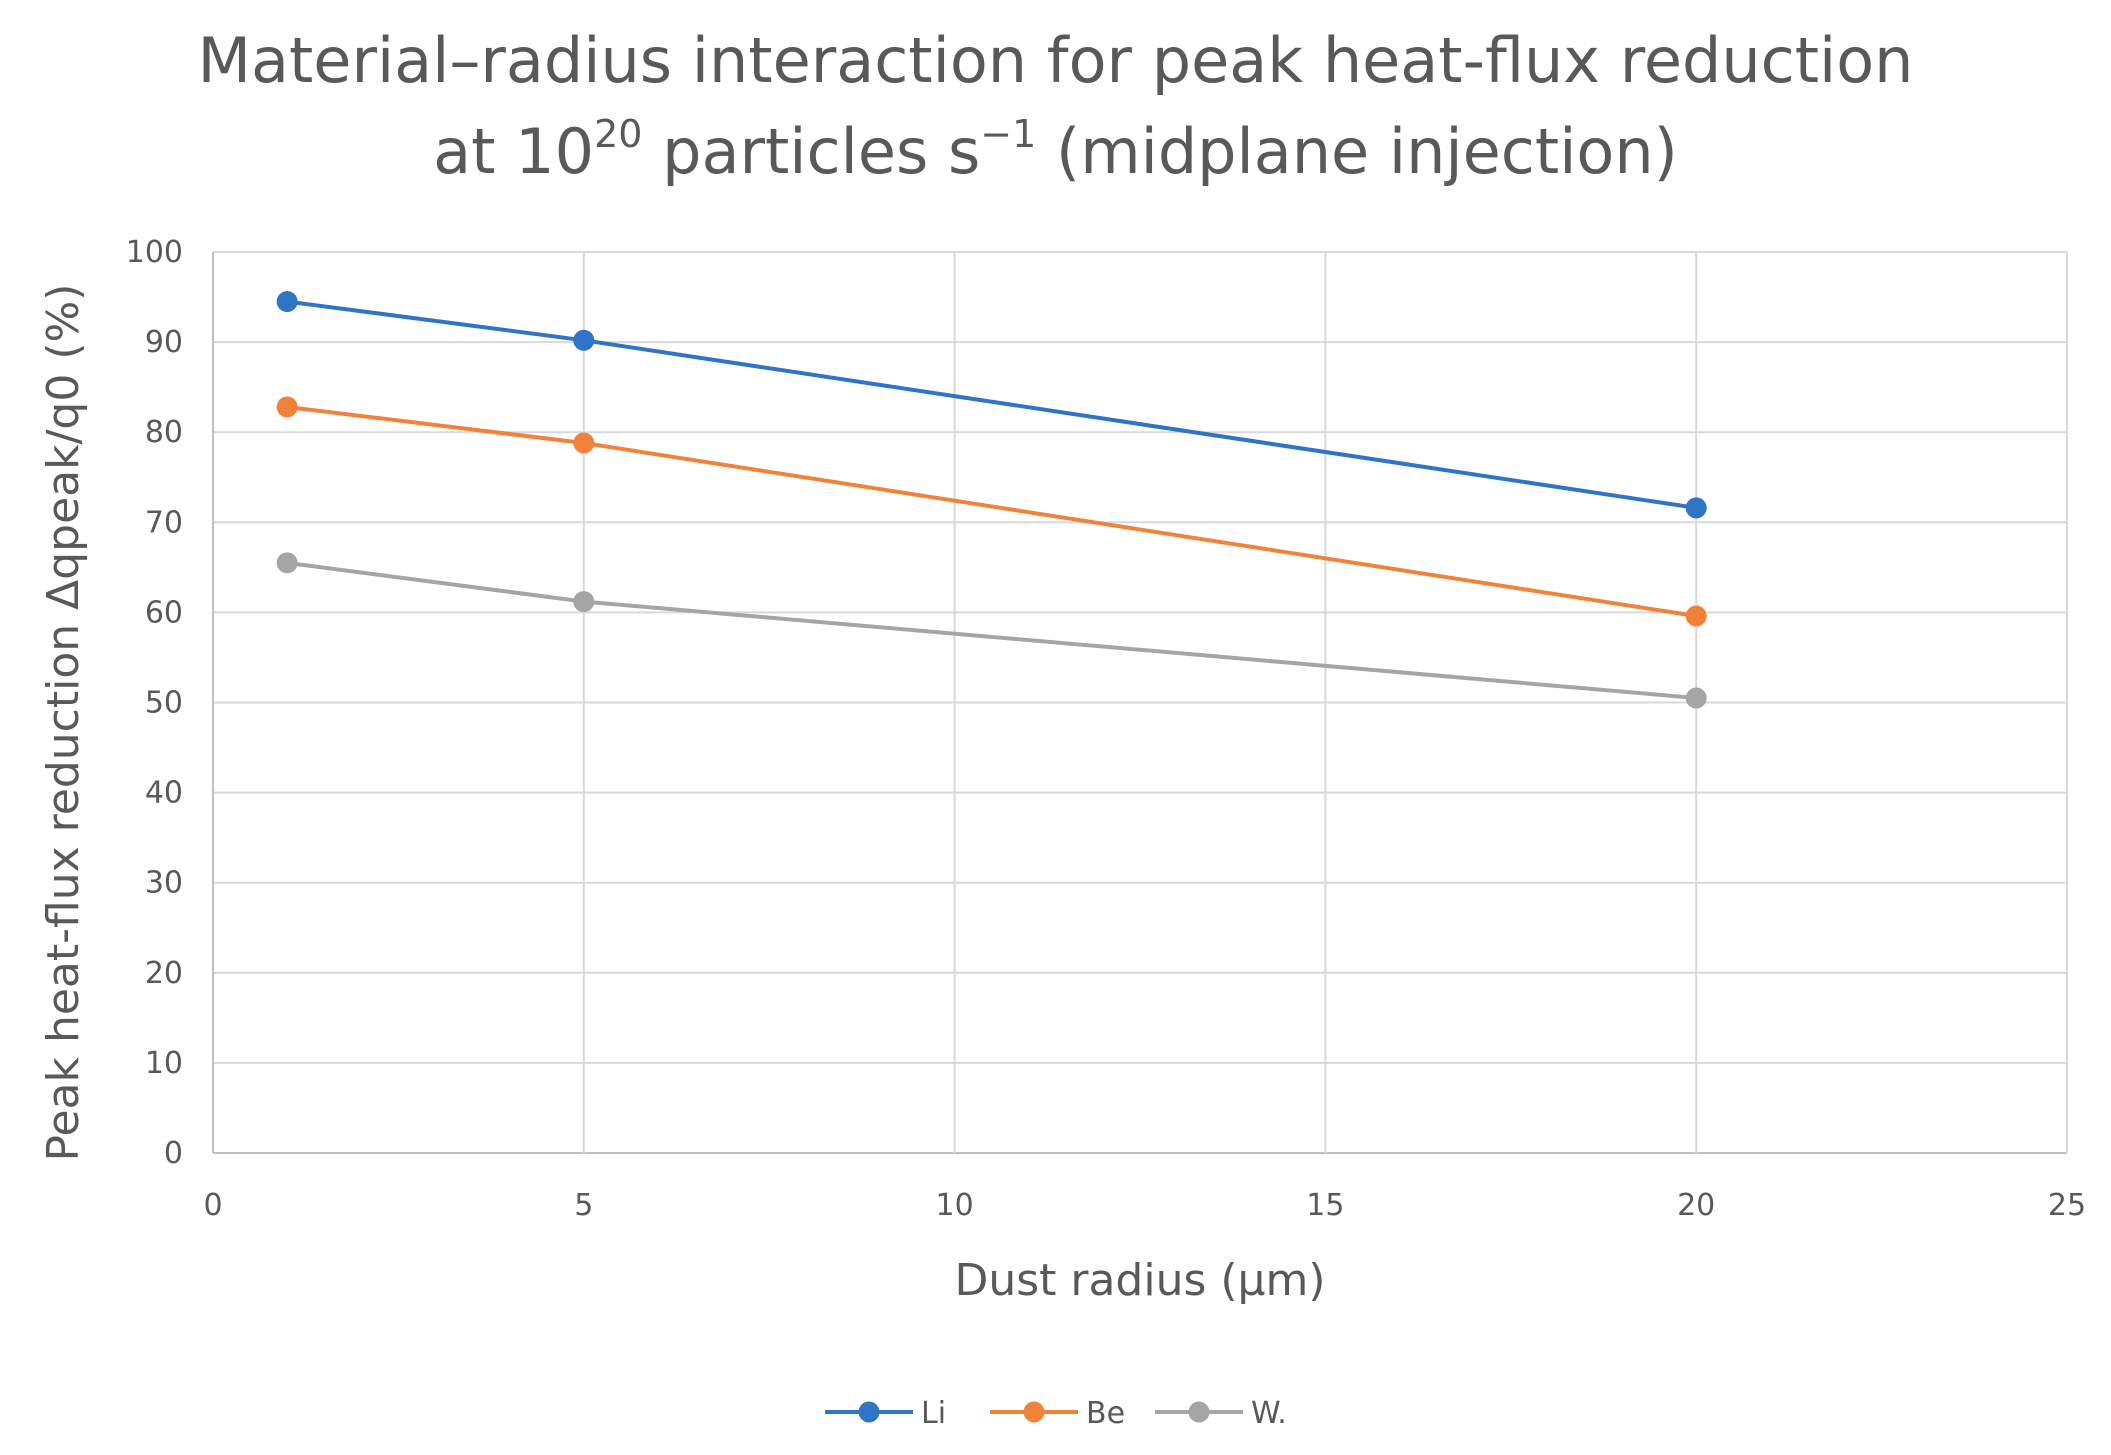 This screenshot has width=2111, height=1455. Describe the element at coordinates (164, 432) in the screenshot. I see `y-tick-label: 80` at that location.